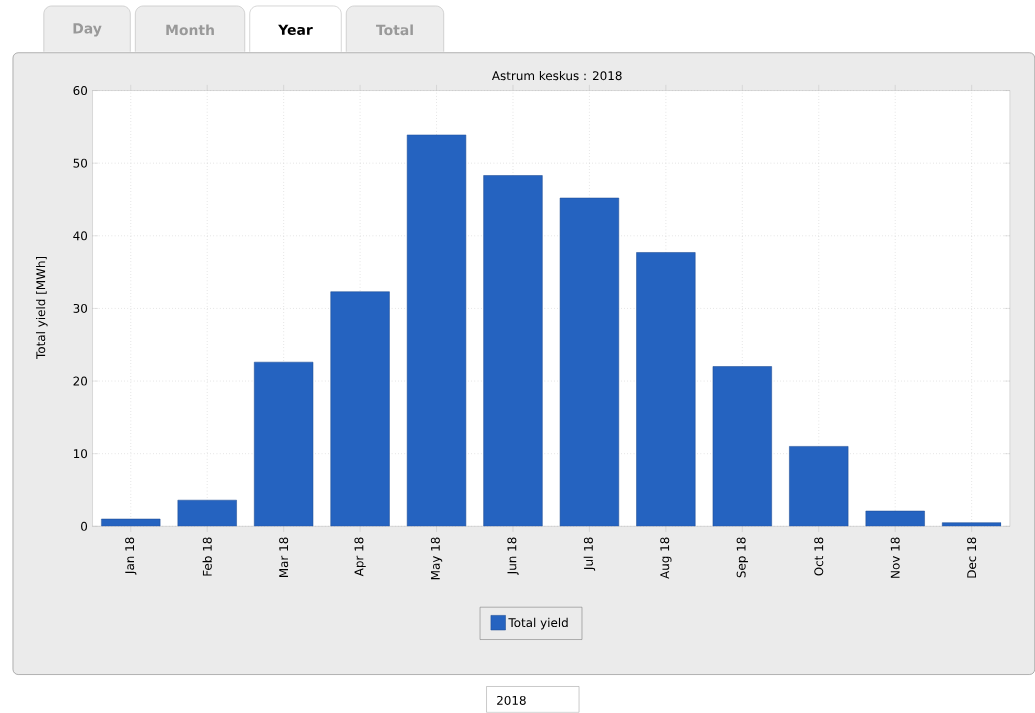 This screenshot has height=713, width=1035. I want to click on x-tick-label: Sep 18, so click(742, 557).